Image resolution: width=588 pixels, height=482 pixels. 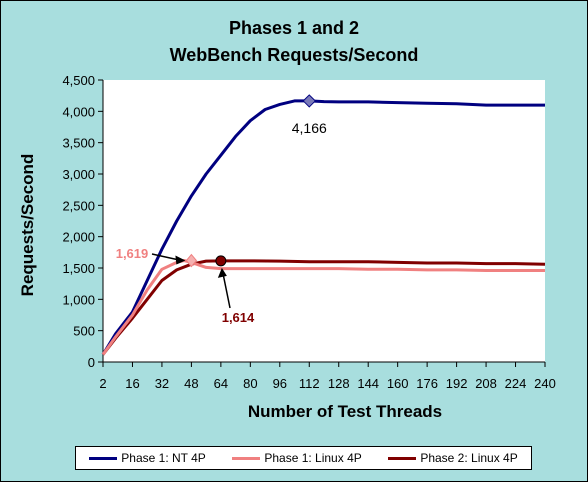 What do you see at coordinates (78, 143) in the screenshot?
I see `y-tick-label: 3,500` at bounding box center [78, 143].